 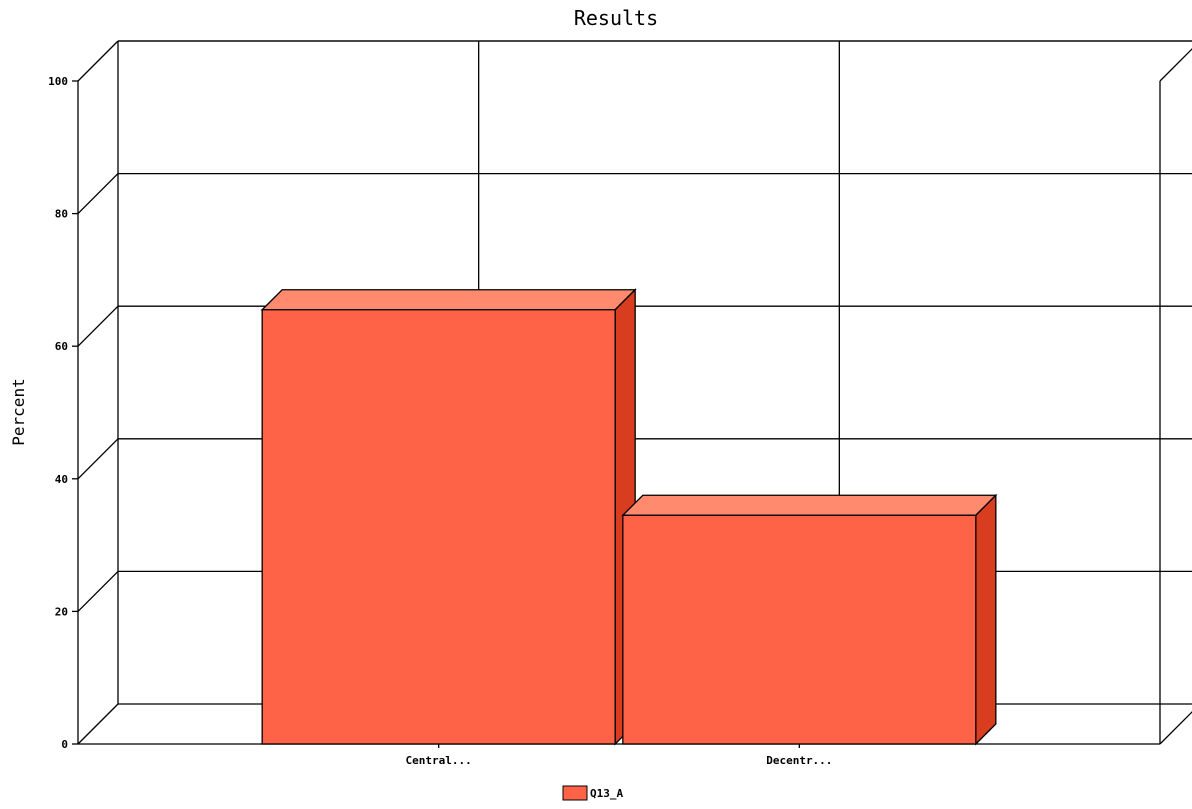 What do you see at coordinates (606, 793) in the screenshot?
I see `legend-label: Q13_A` at bounding box center [606, 793].